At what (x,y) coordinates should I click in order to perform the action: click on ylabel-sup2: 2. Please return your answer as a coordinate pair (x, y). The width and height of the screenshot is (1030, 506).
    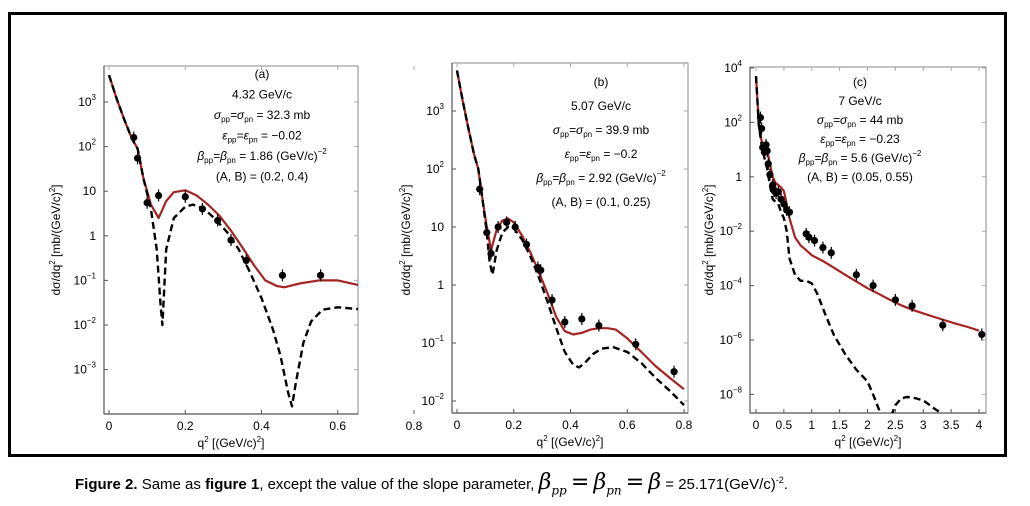
    Looking at the image, I should click on (705, 189).